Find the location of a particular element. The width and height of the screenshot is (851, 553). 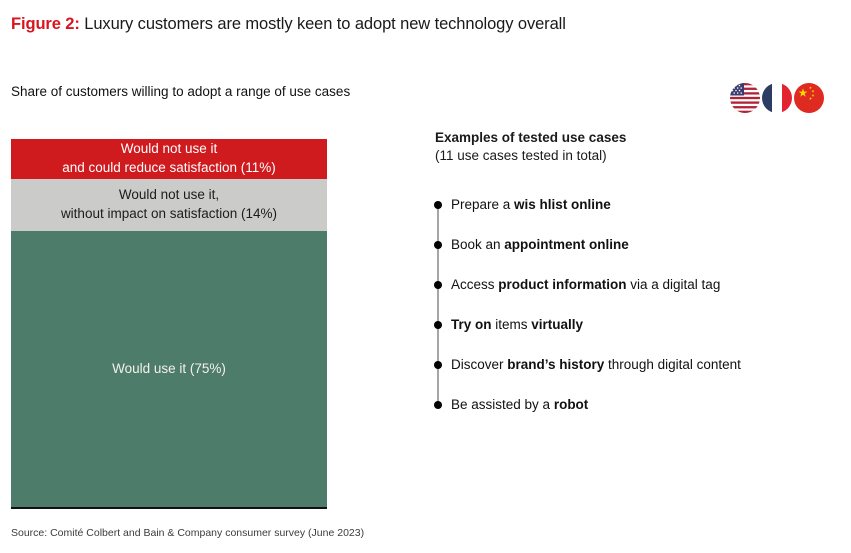

country-flags is located at coordinates (777, 98).